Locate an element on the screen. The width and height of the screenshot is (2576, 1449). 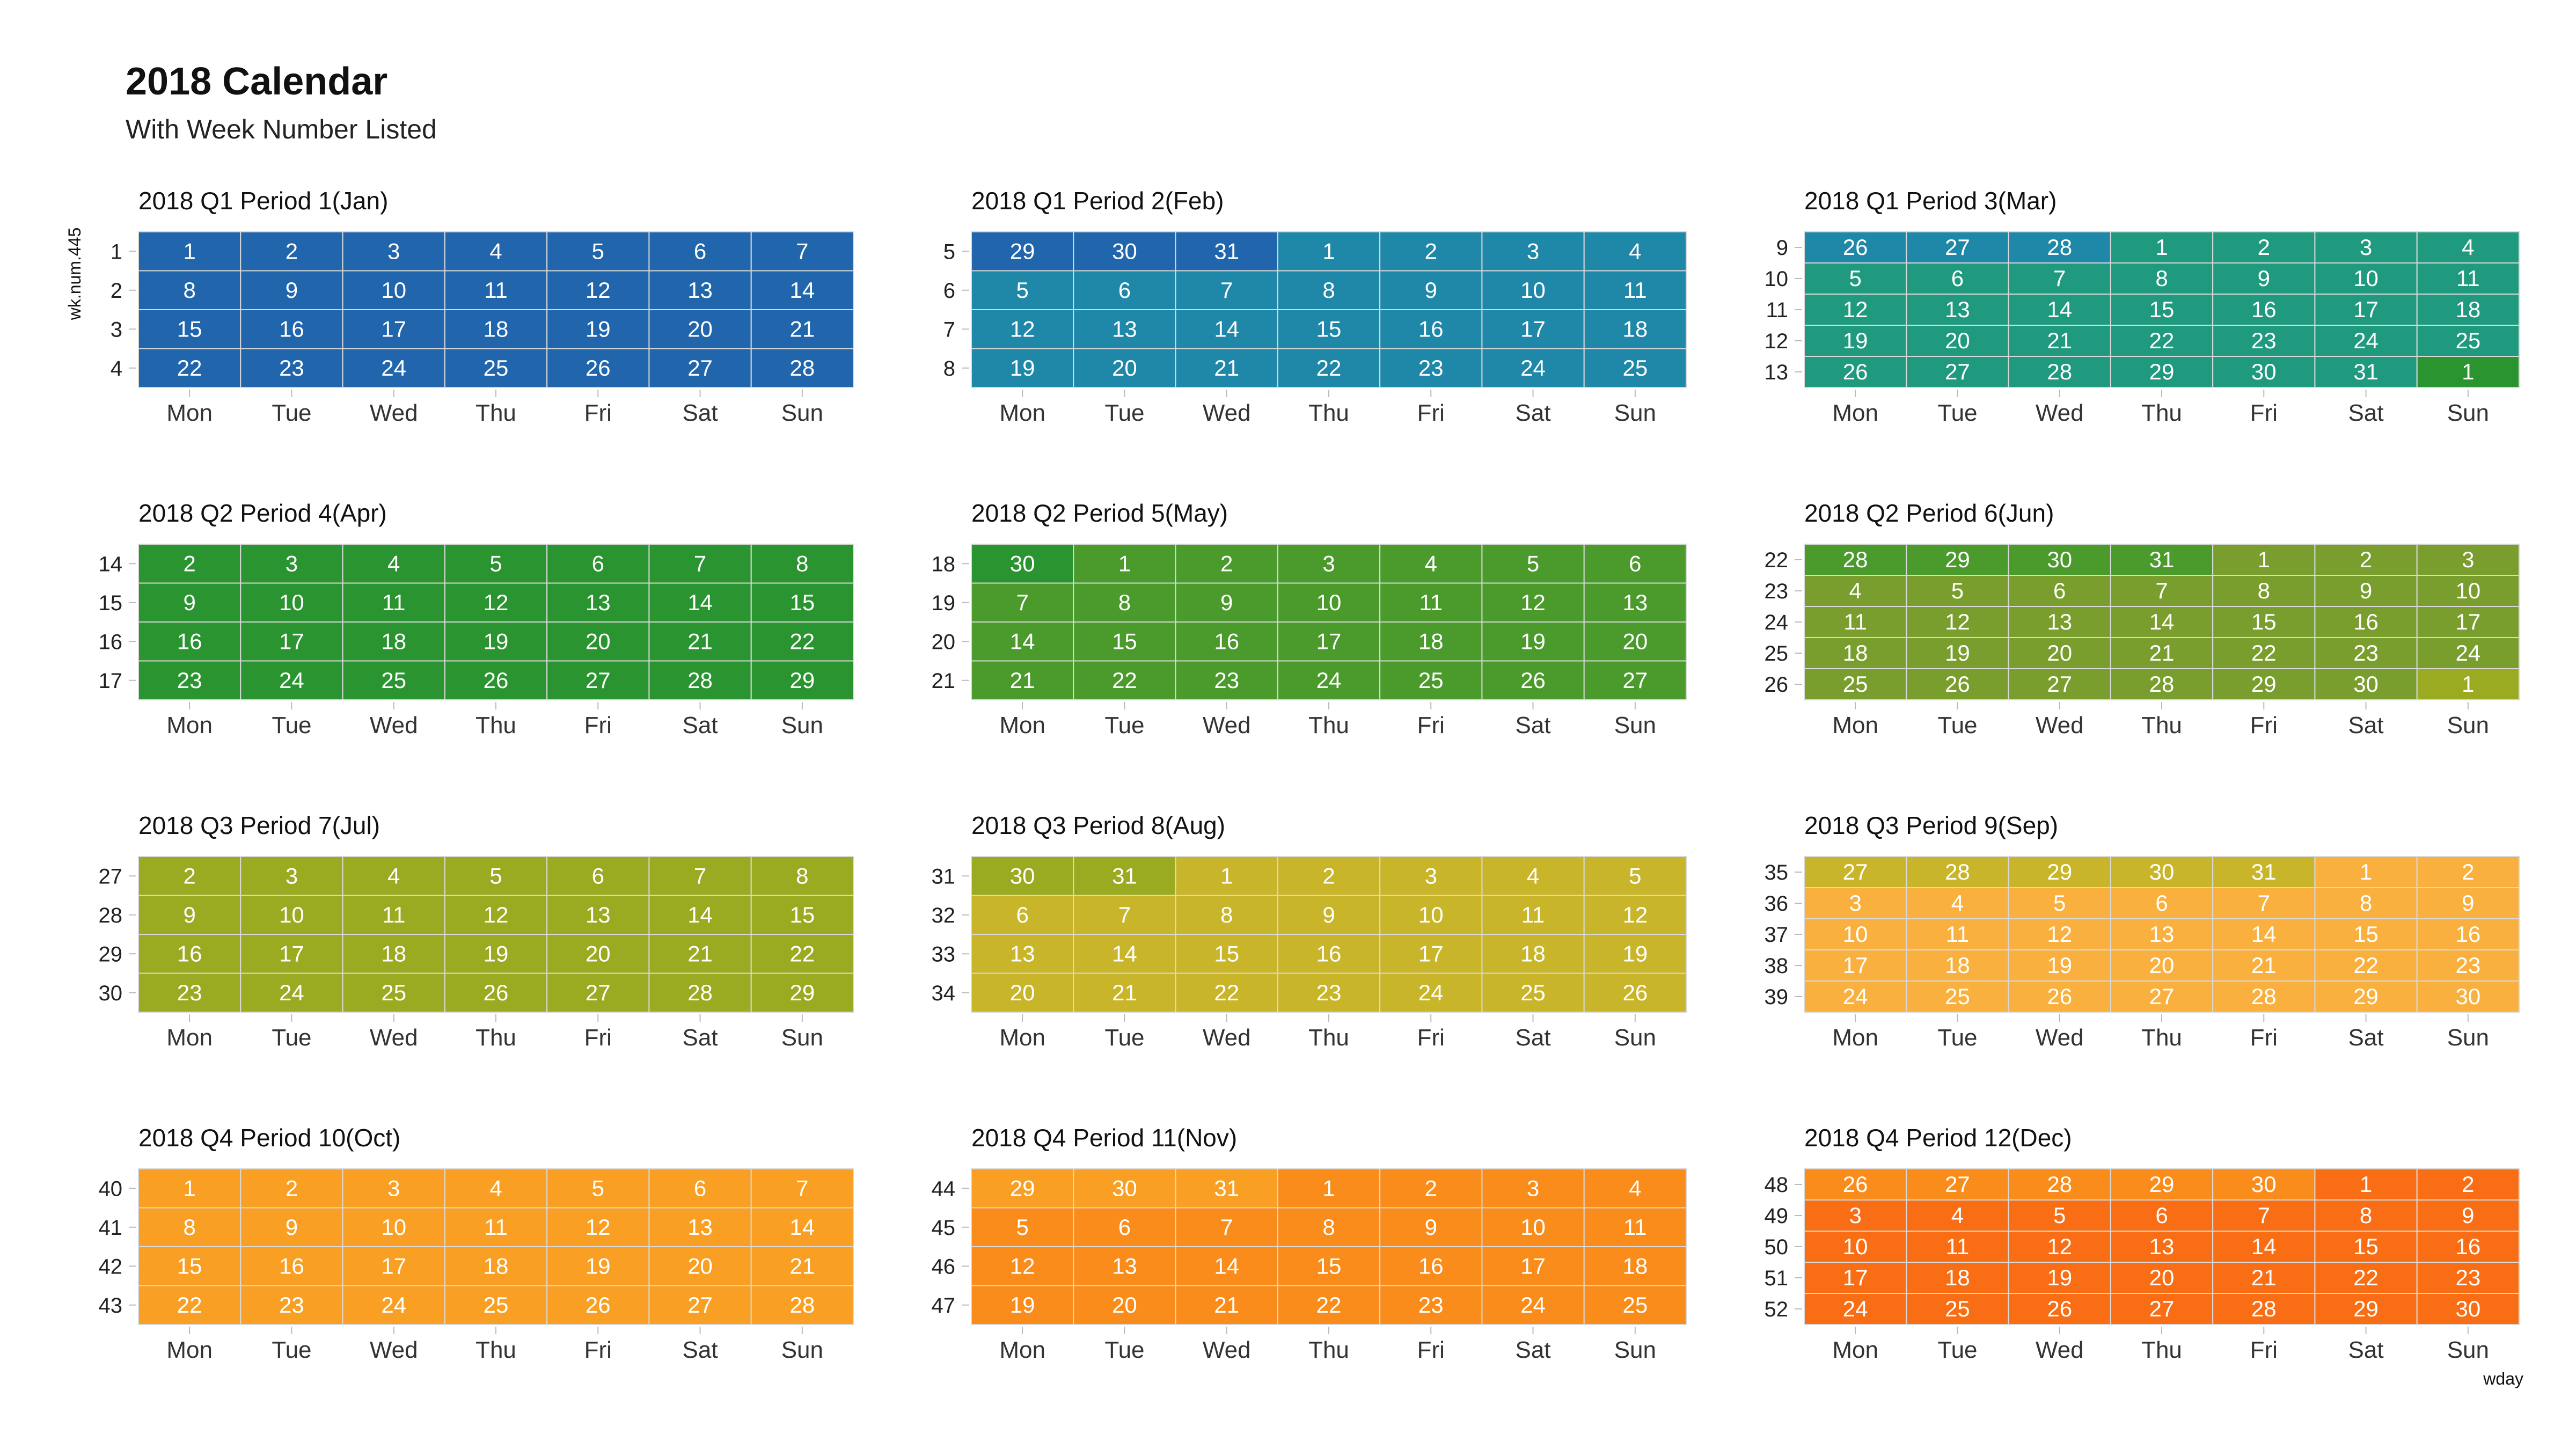
day-number: 12 is located at coordinates (1022, 1265).